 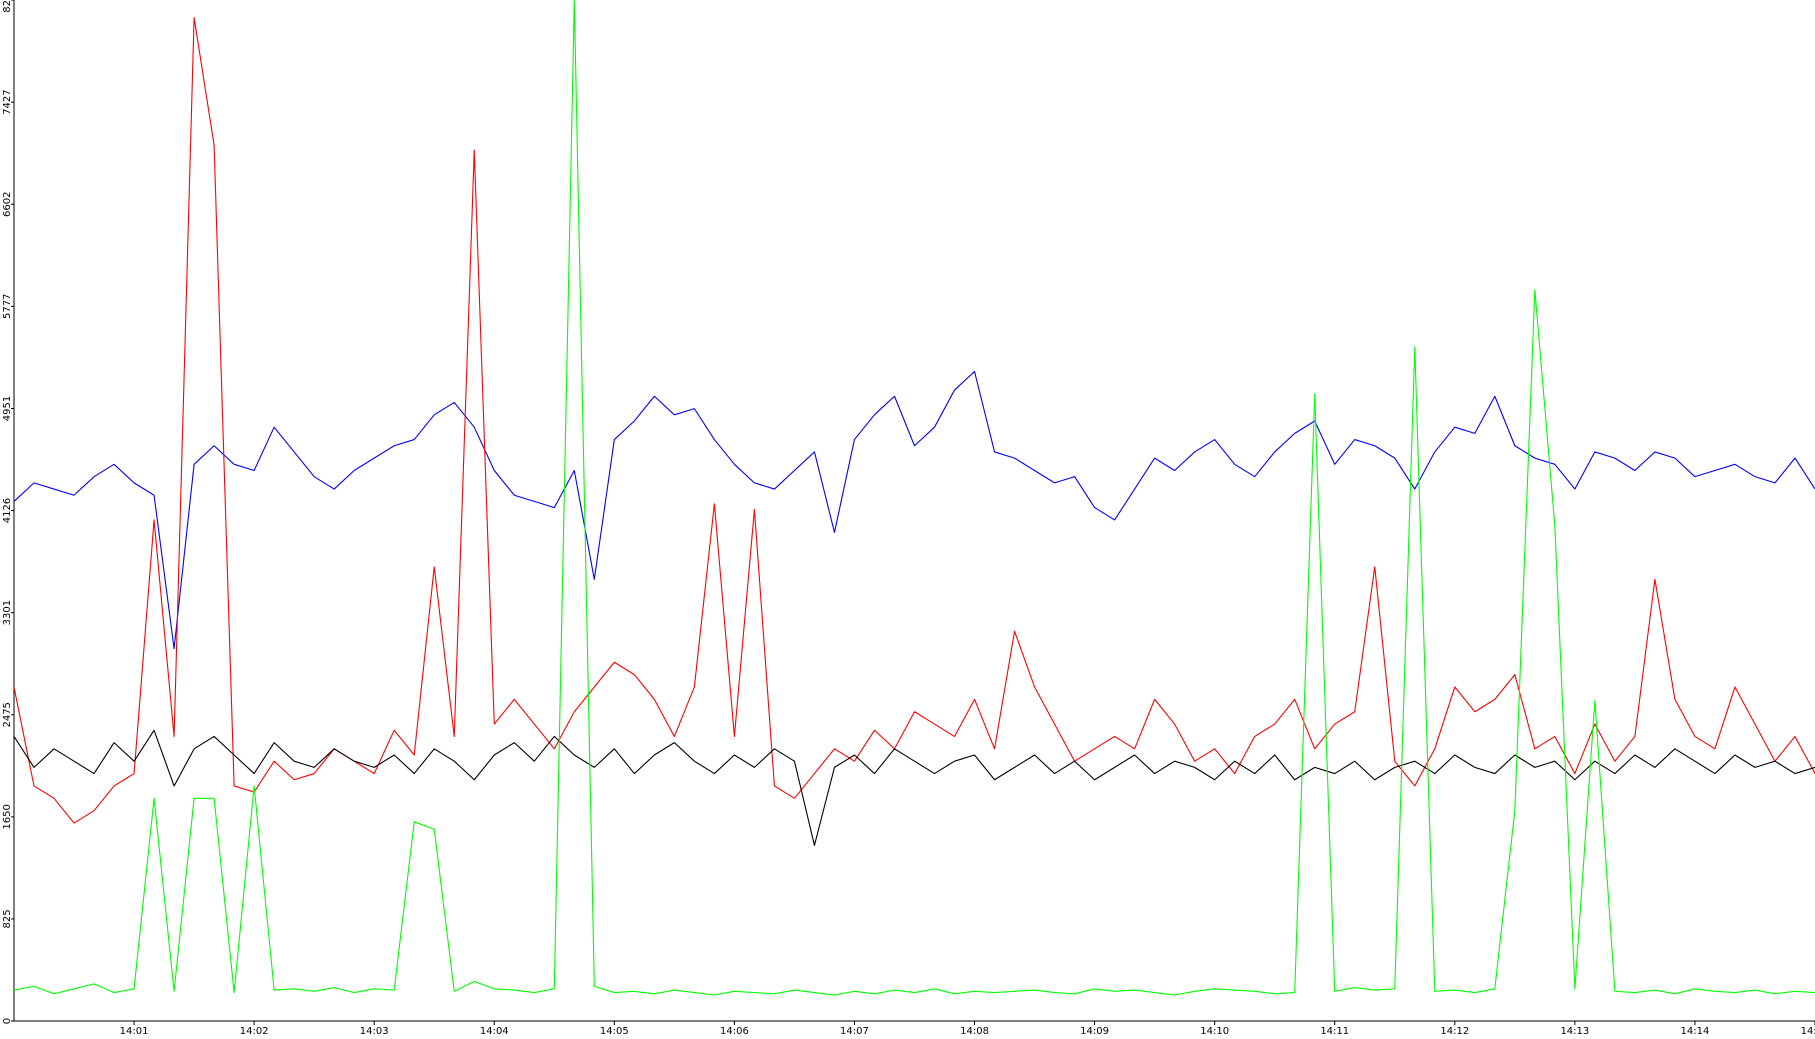 I want to click on y-tick-label: 7427, so click(x=7, y=101).